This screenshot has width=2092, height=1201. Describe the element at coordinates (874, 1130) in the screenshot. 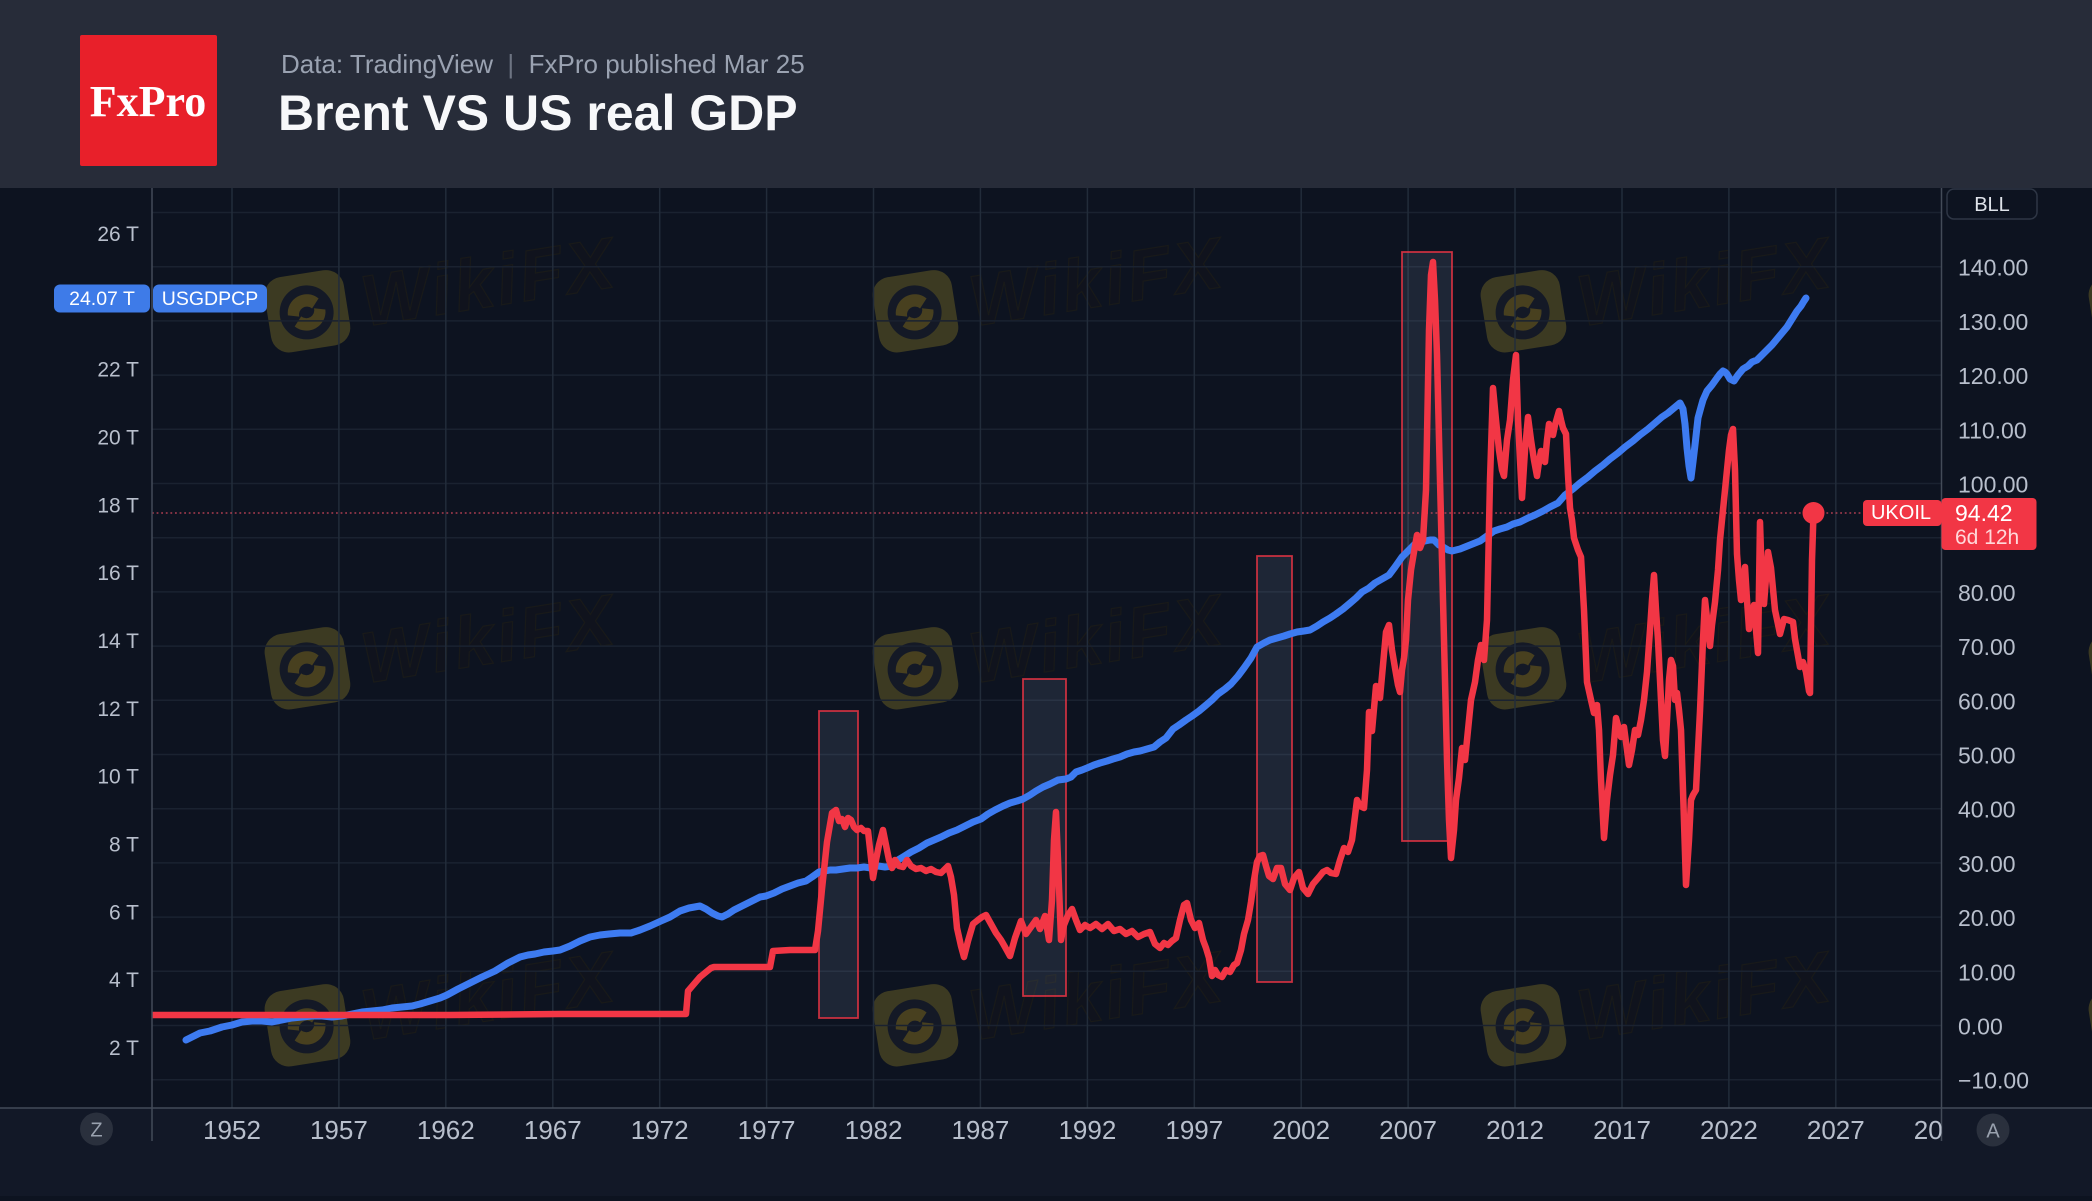

I see `svg-text: 1982` at that location.